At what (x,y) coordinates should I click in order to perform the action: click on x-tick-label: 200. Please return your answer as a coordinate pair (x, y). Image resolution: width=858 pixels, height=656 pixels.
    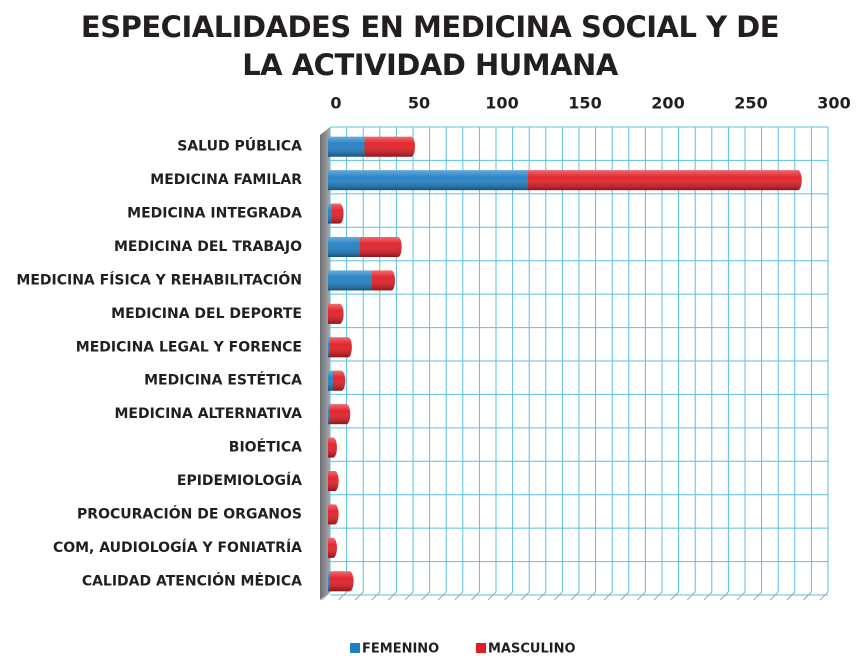
    Looking at the image, I should click on (667, 103).